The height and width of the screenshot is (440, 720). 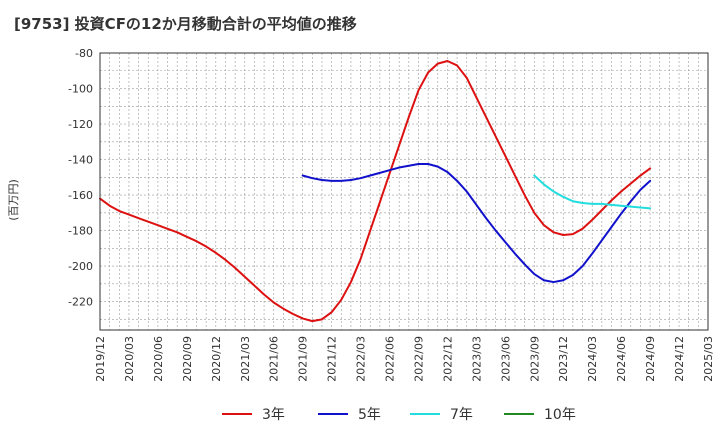 What do you see at coordinates (100, 359) in the screenshot?
I see `x-tick-label: 2019/12` at bounding box center [100, 359].